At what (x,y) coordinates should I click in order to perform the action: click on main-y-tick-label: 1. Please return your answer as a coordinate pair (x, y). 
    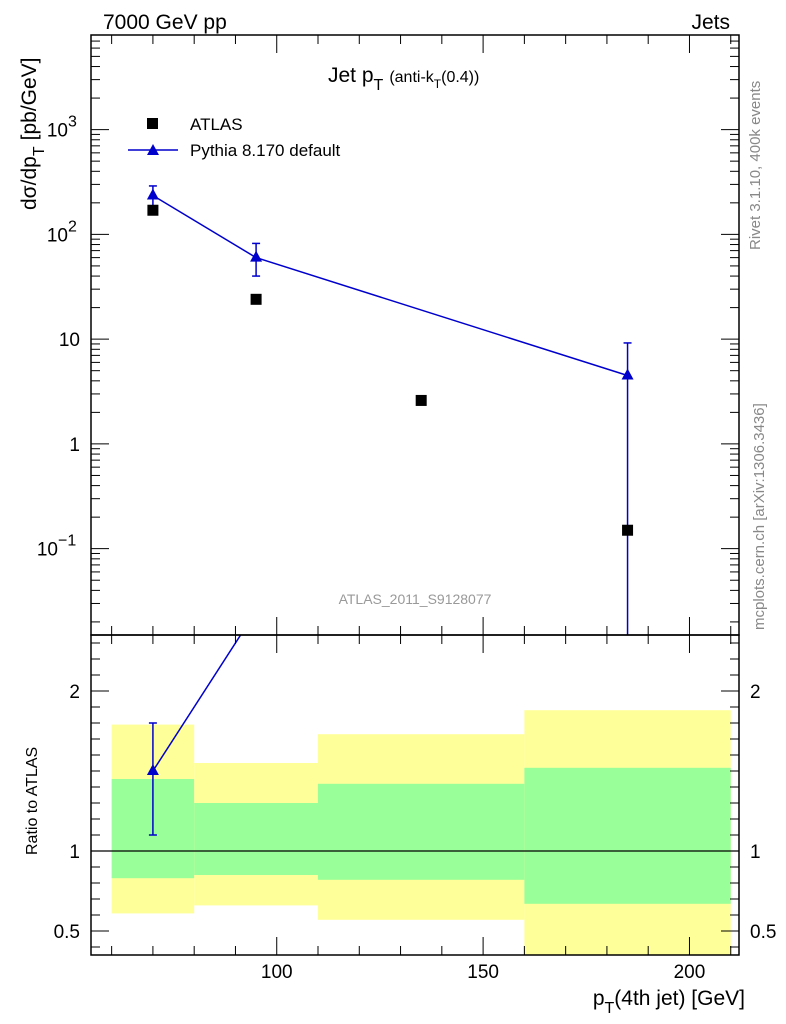
    Looking at the image, I should click on (74, 445).